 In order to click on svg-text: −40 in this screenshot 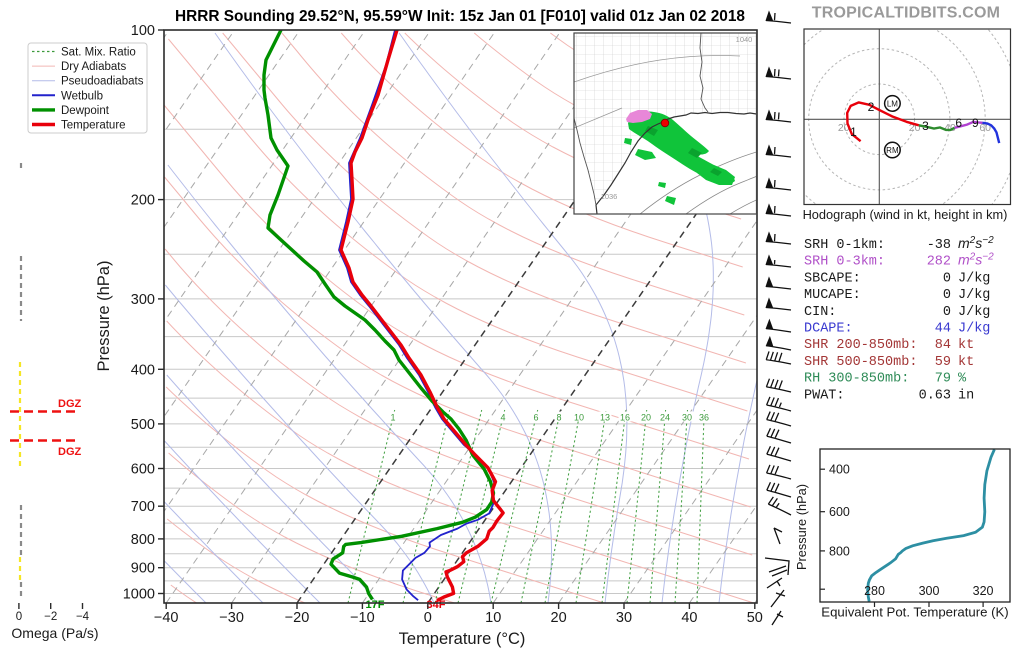, I will do `click(166, 618)`.